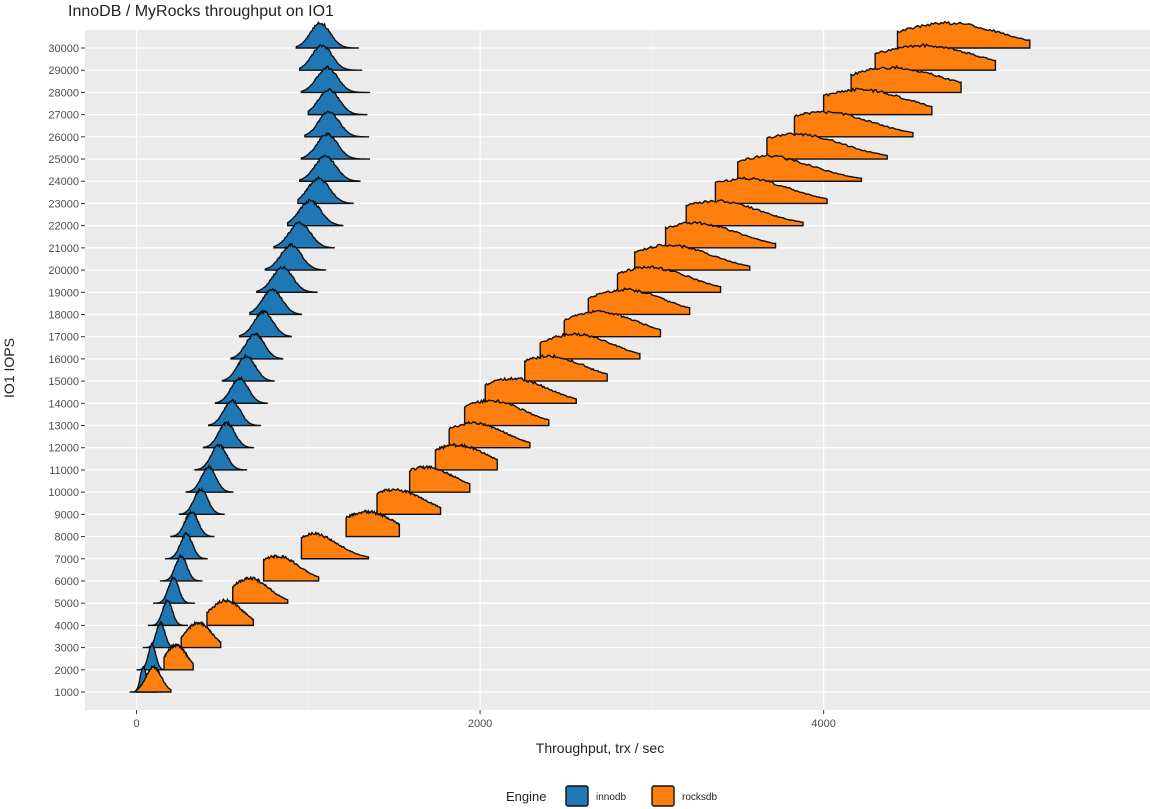 The width and height of the screenshot is (1150, 809). What do you see at coordinates (67, 693) in the screenshot?
I see `y-tick-label: 1000` at bounding box center [67, 693].